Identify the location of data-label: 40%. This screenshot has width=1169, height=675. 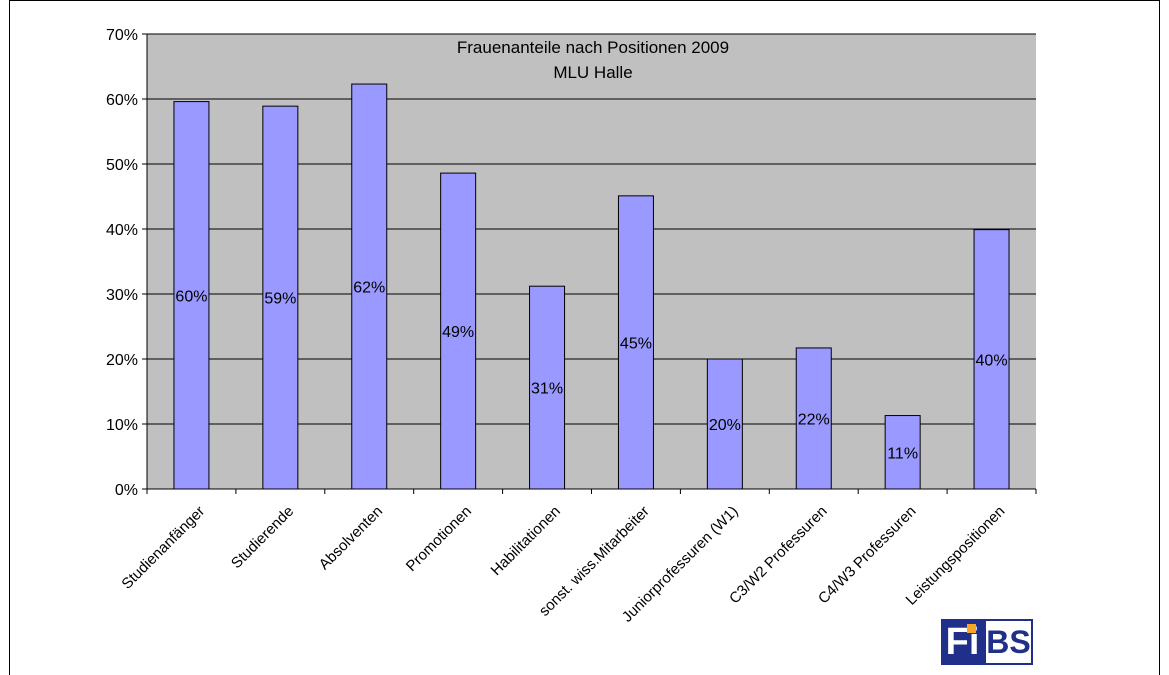
(992, 360).